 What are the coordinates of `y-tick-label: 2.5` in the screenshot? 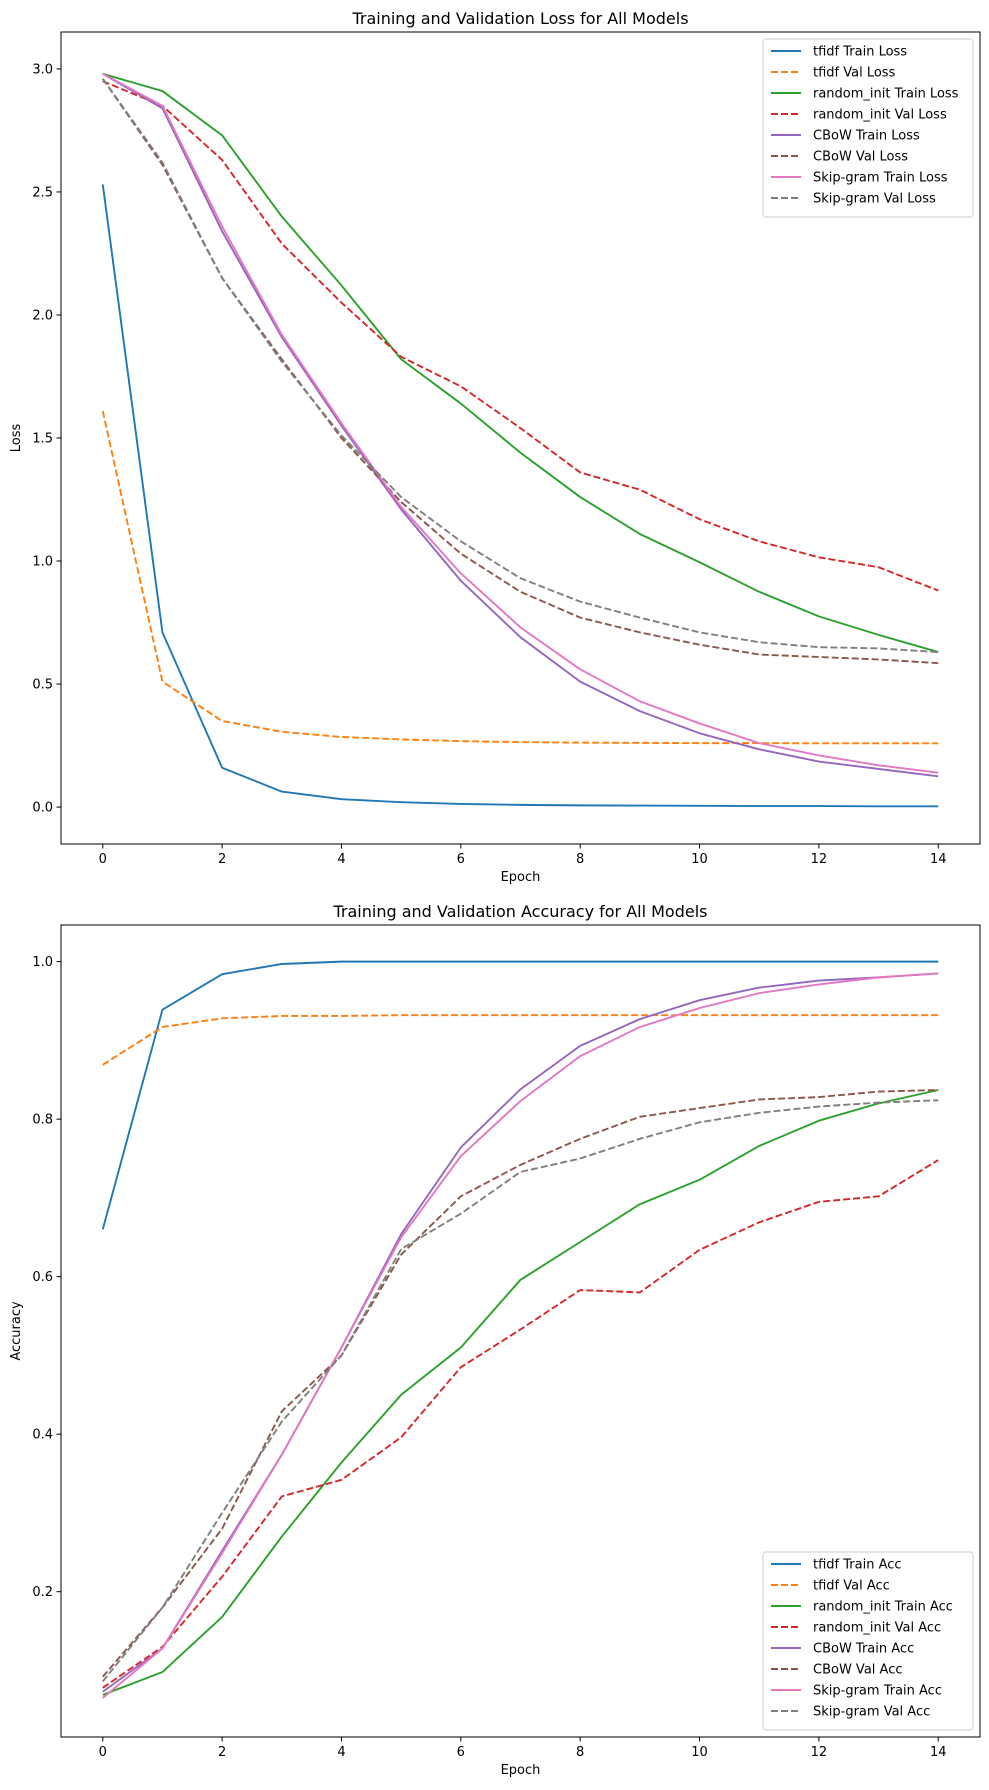 It's located at (42, 192).